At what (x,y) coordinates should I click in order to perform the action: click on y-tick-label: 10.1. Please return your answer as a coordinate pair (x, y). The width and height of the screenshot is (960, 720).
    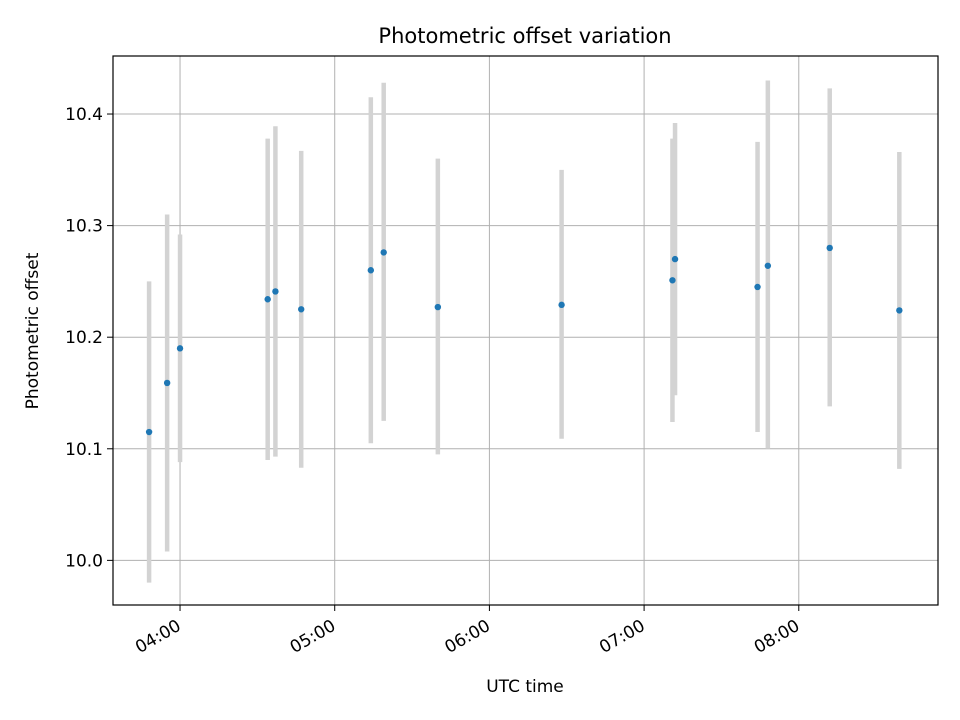
    Looking at the image, I should click on (84, 450).